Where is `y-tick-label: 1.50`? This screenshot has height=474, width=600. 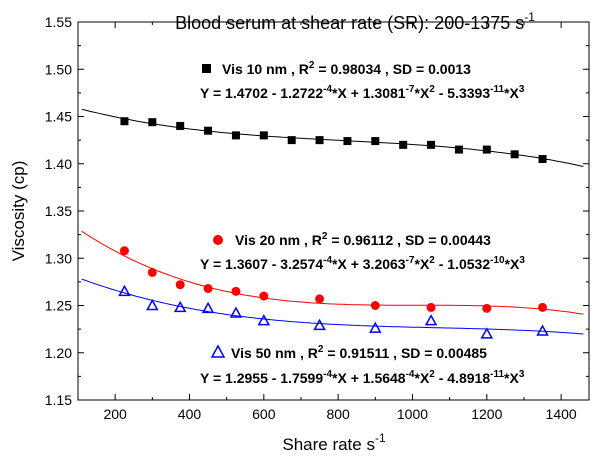 y-tick-label: 1.50 is located at coordinates (58, 69).